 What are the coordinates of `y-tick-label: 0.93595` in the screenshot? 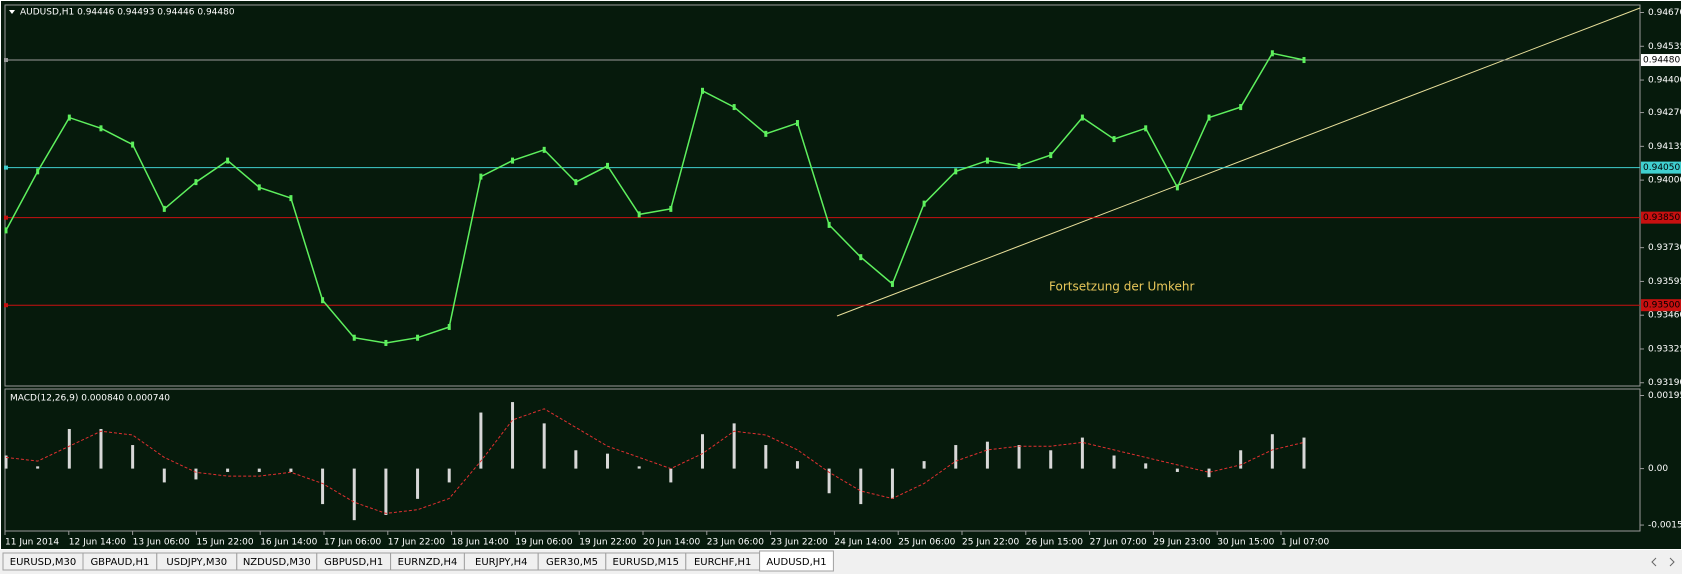 It's located at (1665, 282).